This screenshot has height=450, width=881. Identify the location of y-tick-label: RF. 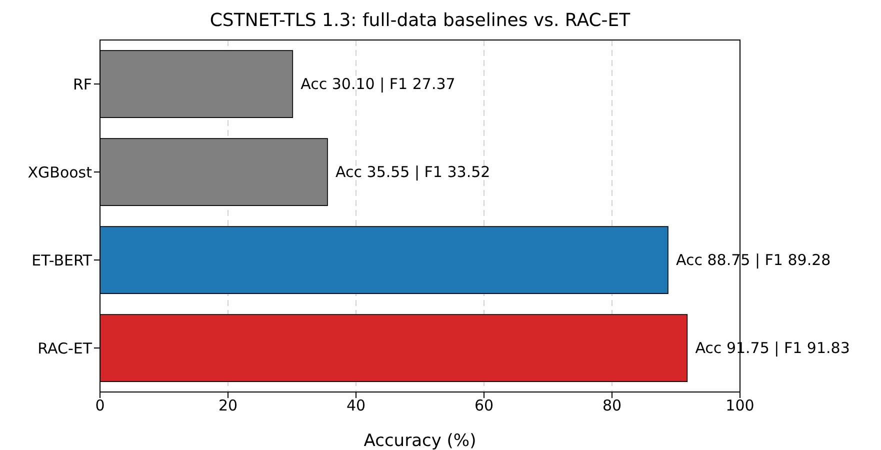
(82, 84).